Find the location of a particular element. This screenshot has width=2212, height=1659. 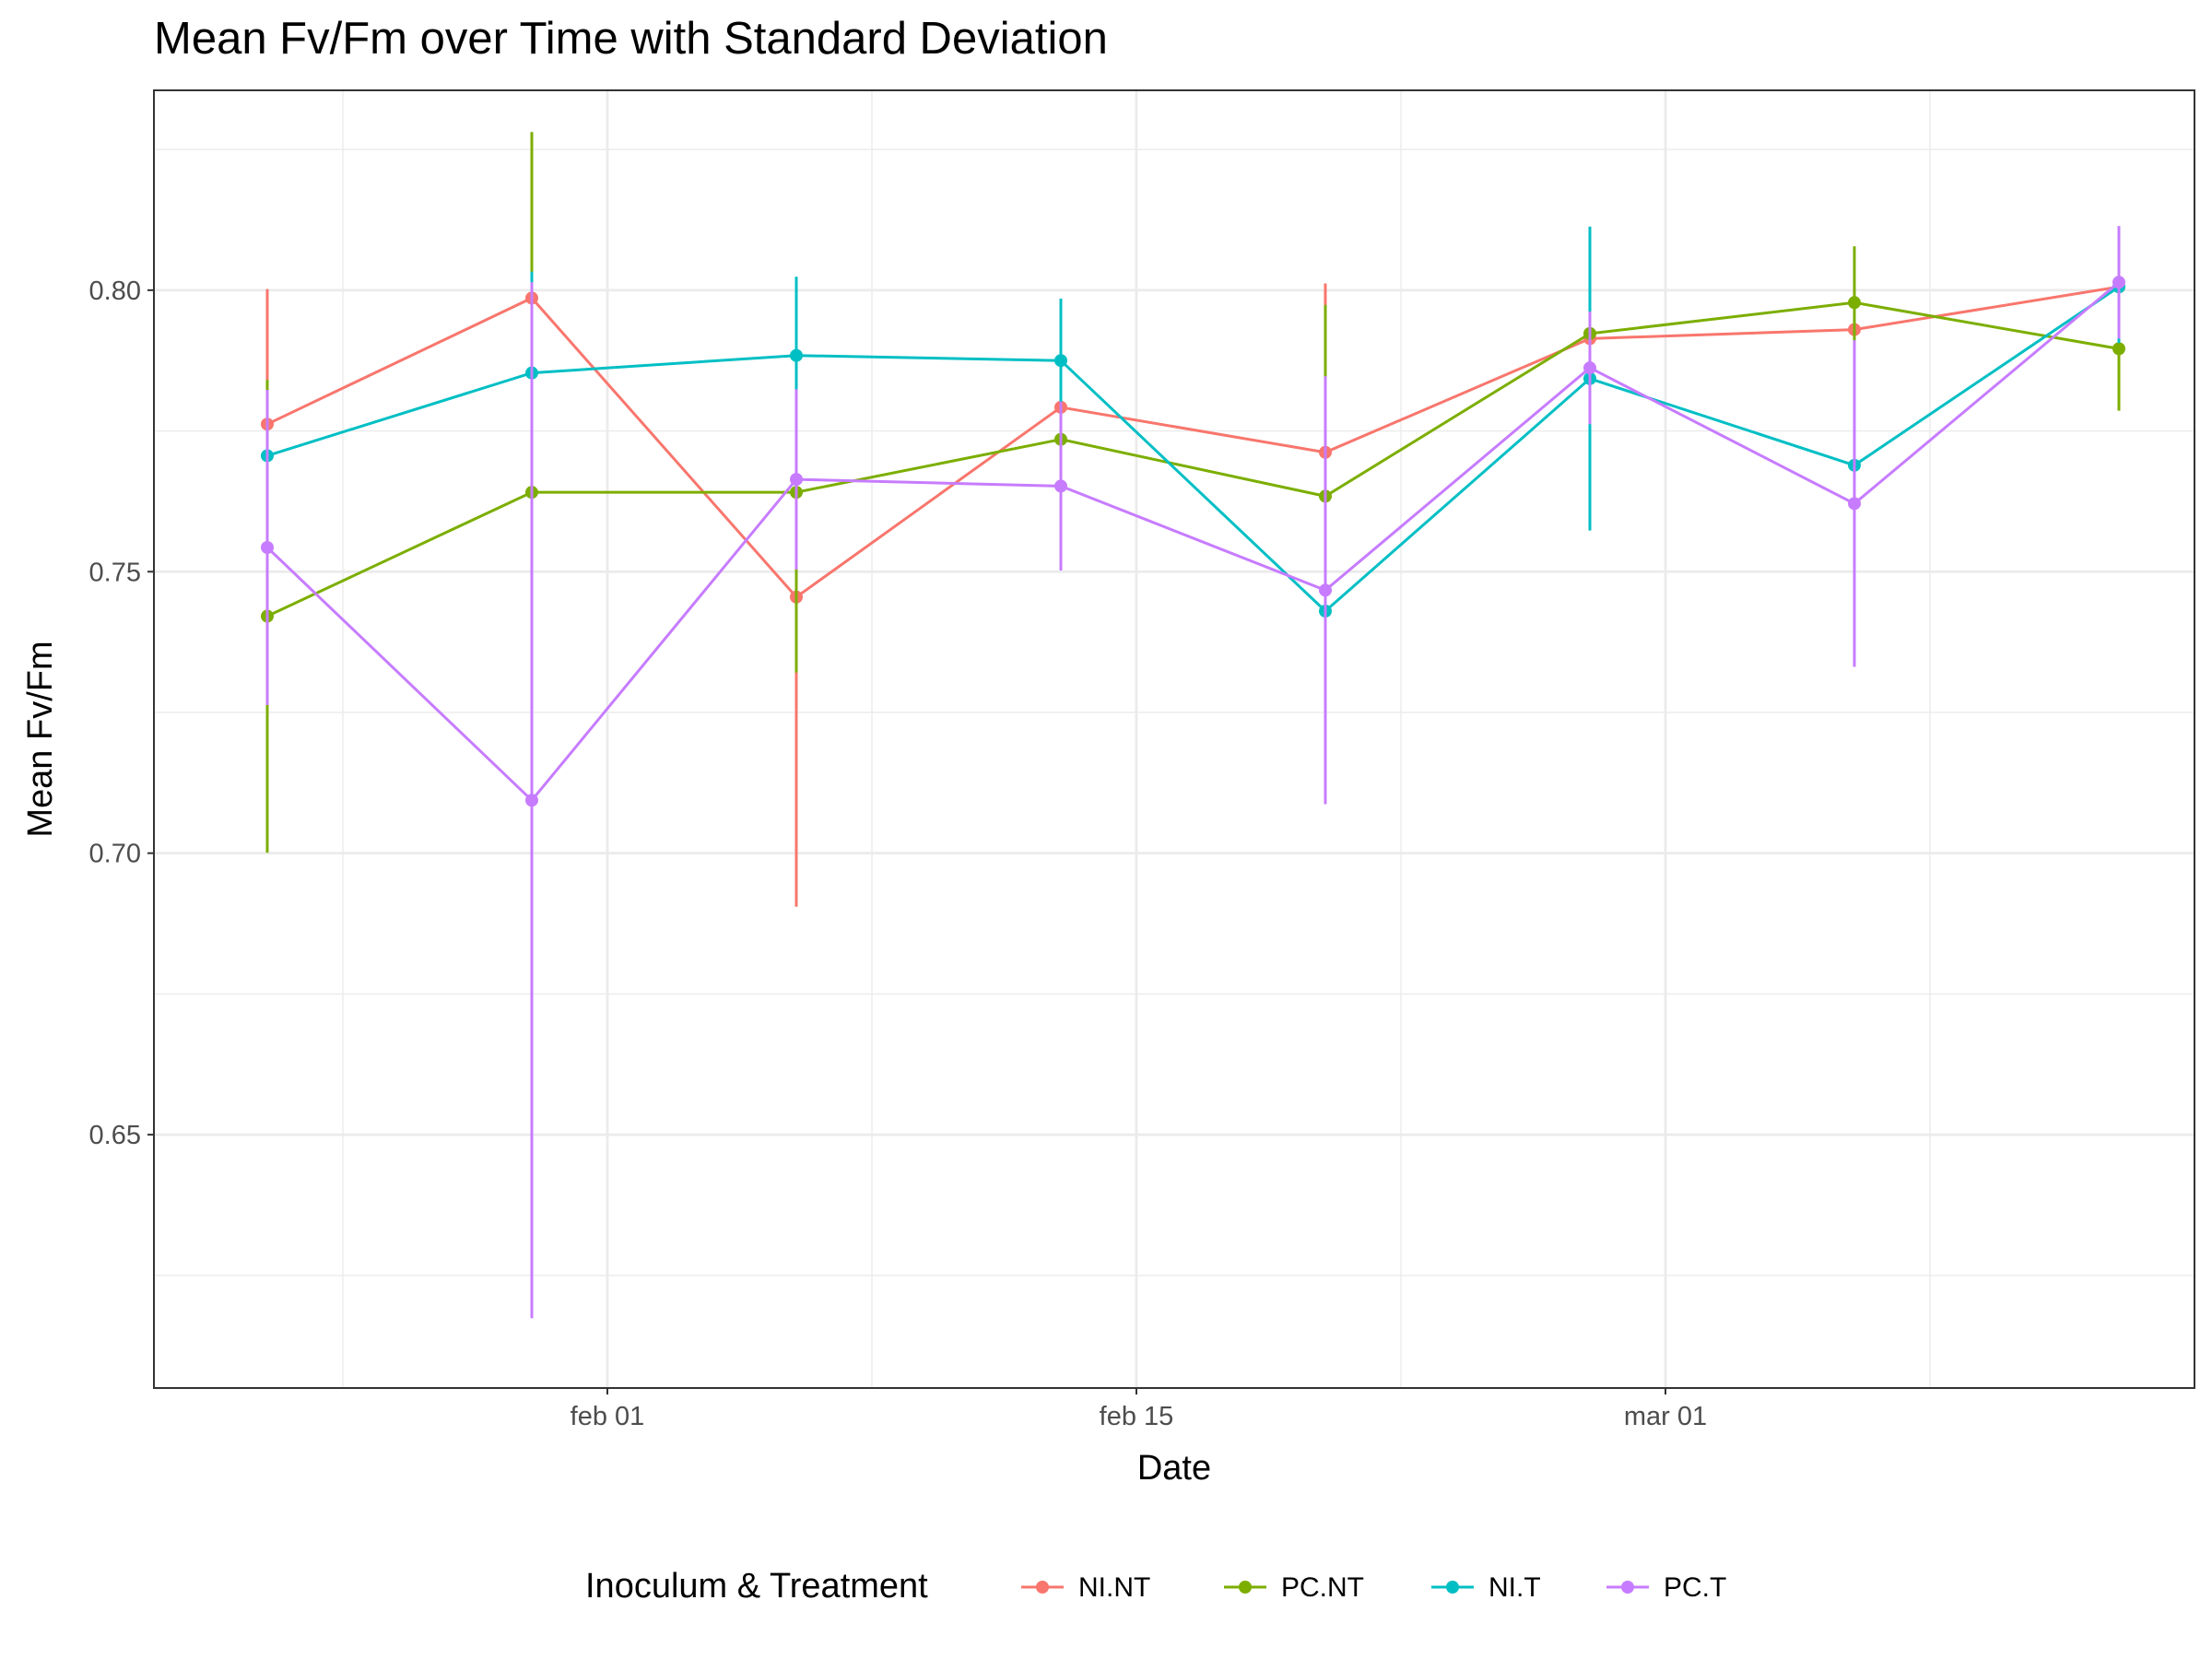

x-axis-title: Date is located at coordinates (1174, 1468).